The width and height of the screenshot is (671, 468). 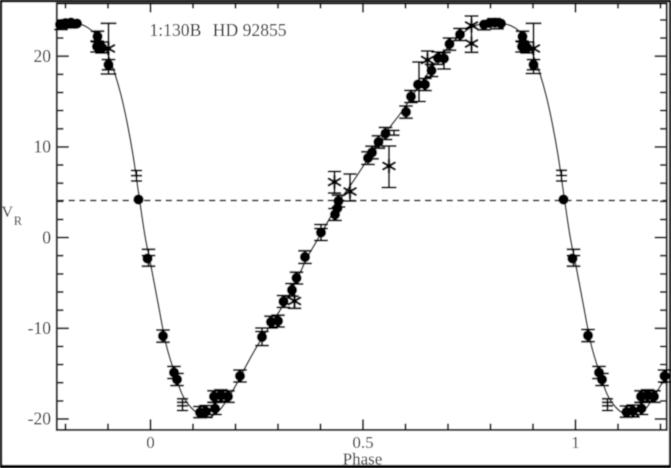 What do you see at coordinates (43, 56) in the screenshot?
I see `svg-text: 20` at bounding box center [43, 56].